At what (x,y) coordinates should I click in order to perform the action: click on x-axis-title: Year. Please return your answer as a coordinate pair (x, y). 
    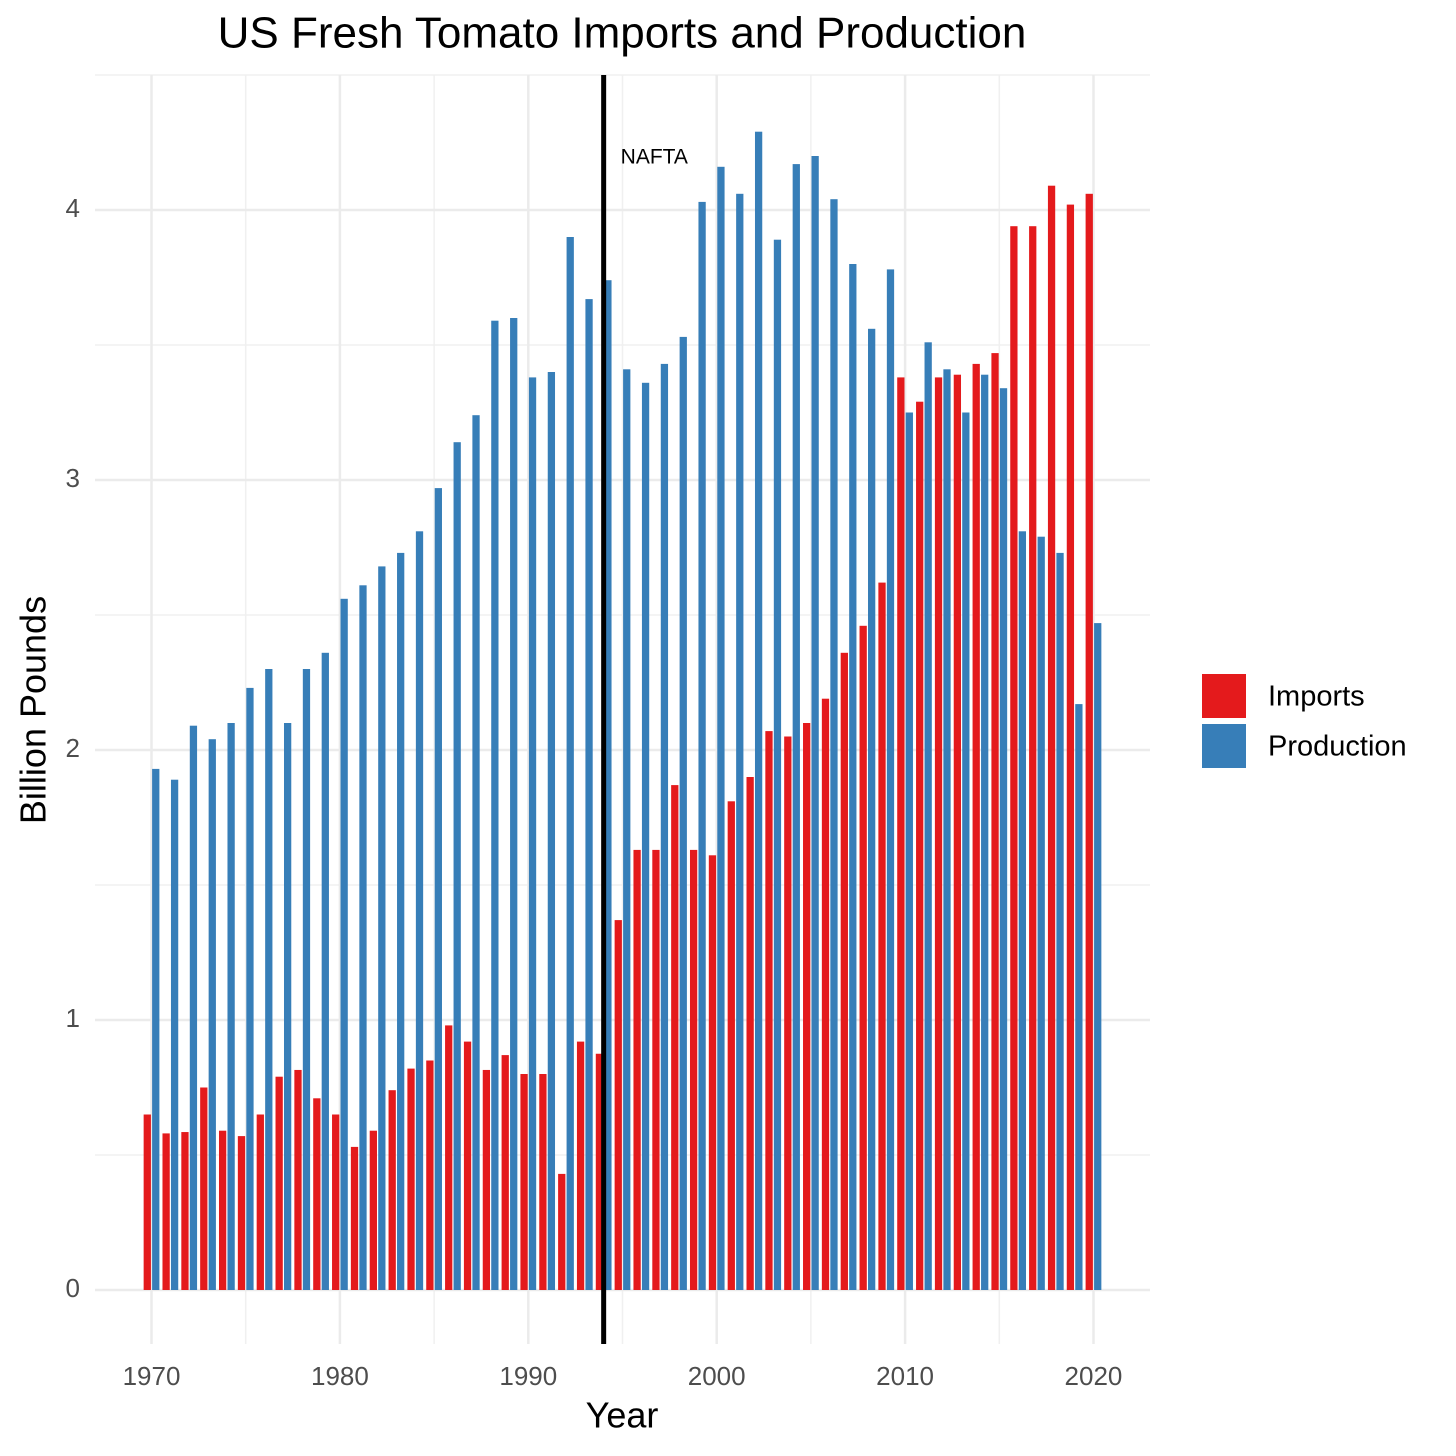
    Looking at the image, I should click on (622, 1415).